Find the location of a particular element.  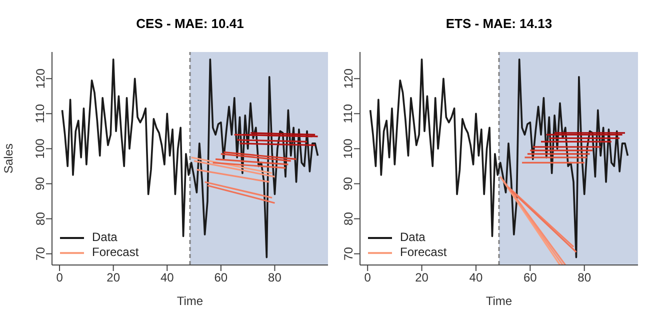

chart-title: CES - MAE: 10.41 is located at coordinates (190, 23).